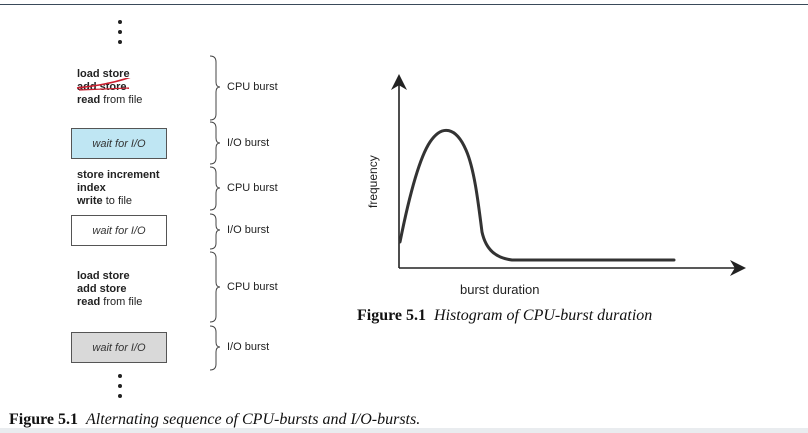 The height and width of the screenshot is (433, 808). I want to click on wait-box-3: wait for I/O, so click(119, 347).